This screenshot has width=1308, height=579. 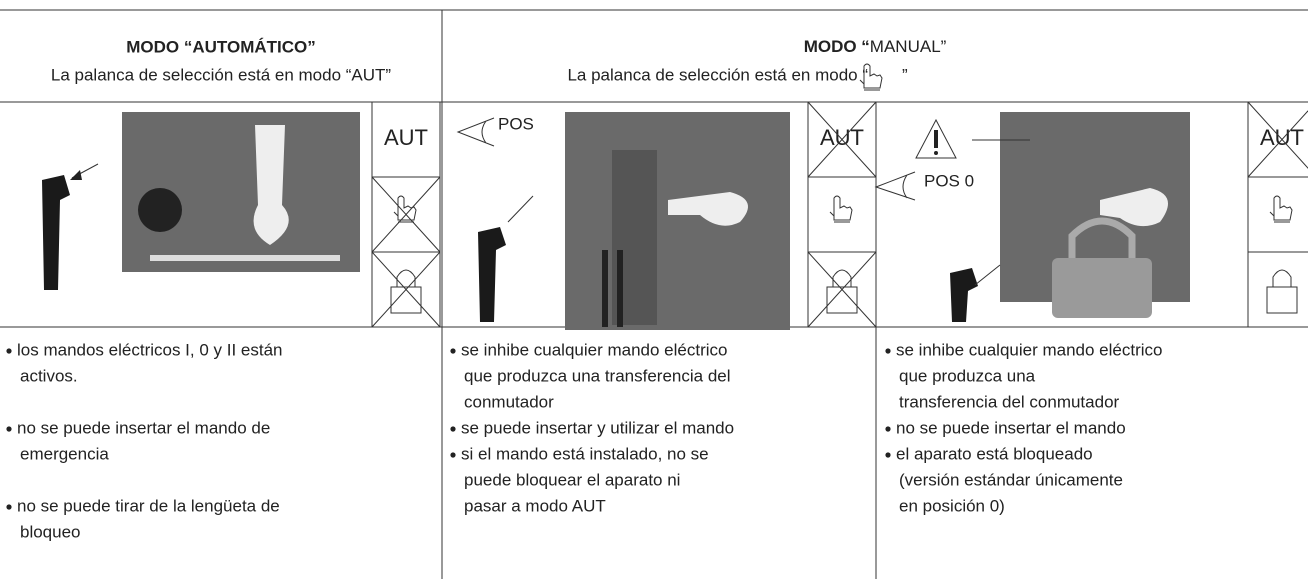 I want to click on bullet-text: conmutador, so click(x=509, y=401).